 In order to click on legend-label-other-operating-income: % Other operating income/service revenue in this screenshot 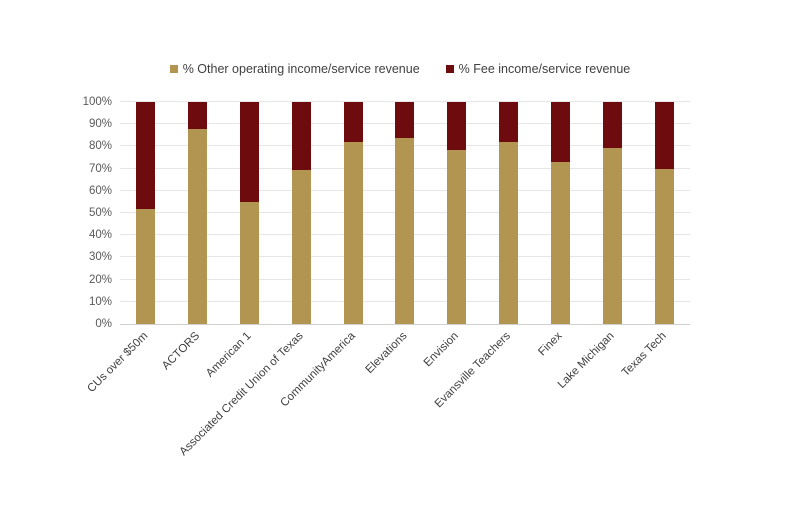, I will do `click(301, 69)`.